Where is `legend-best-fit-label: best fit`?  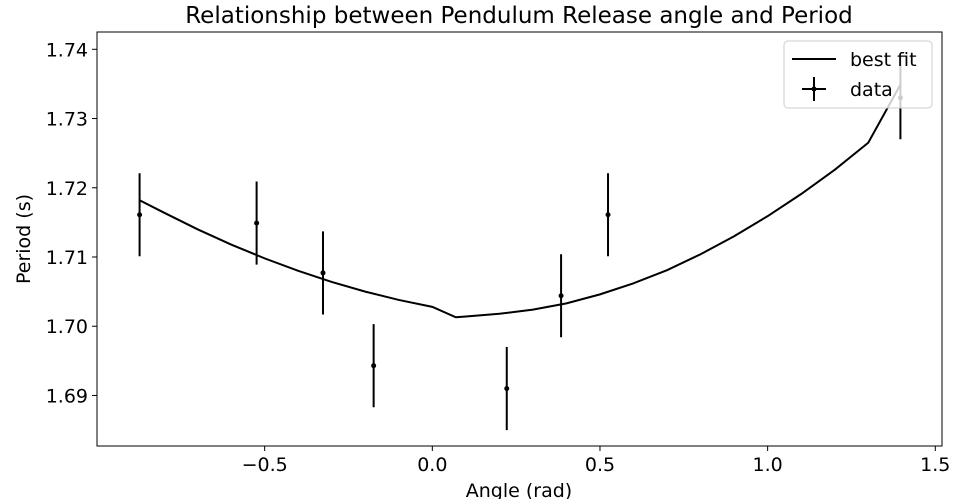 legend-best-fit-label: best fit is located at coordinates (883, 60).